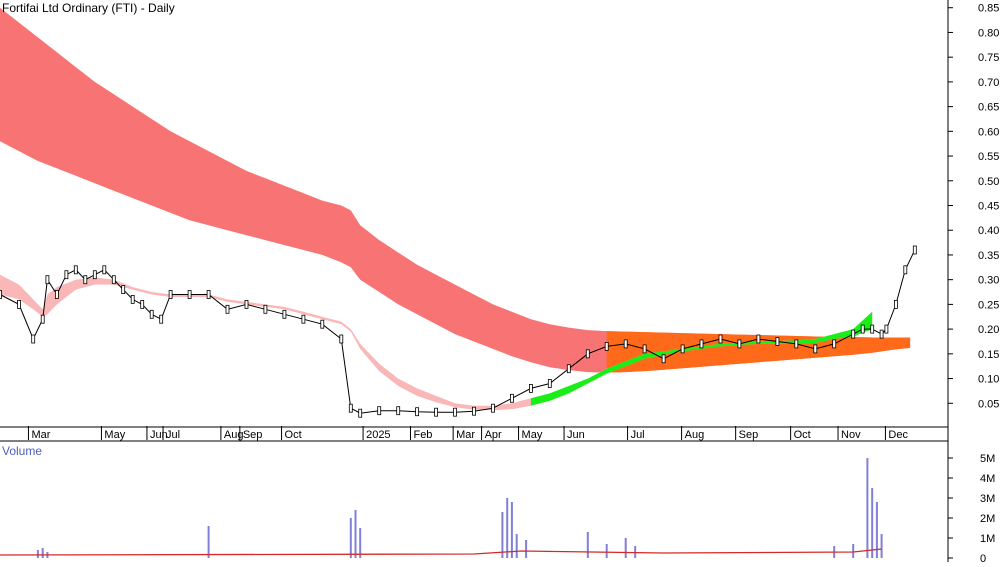 The width and height of the screenshot is (1000, 567). I want to click on x-tick-label: Dec, so click(898, 435).